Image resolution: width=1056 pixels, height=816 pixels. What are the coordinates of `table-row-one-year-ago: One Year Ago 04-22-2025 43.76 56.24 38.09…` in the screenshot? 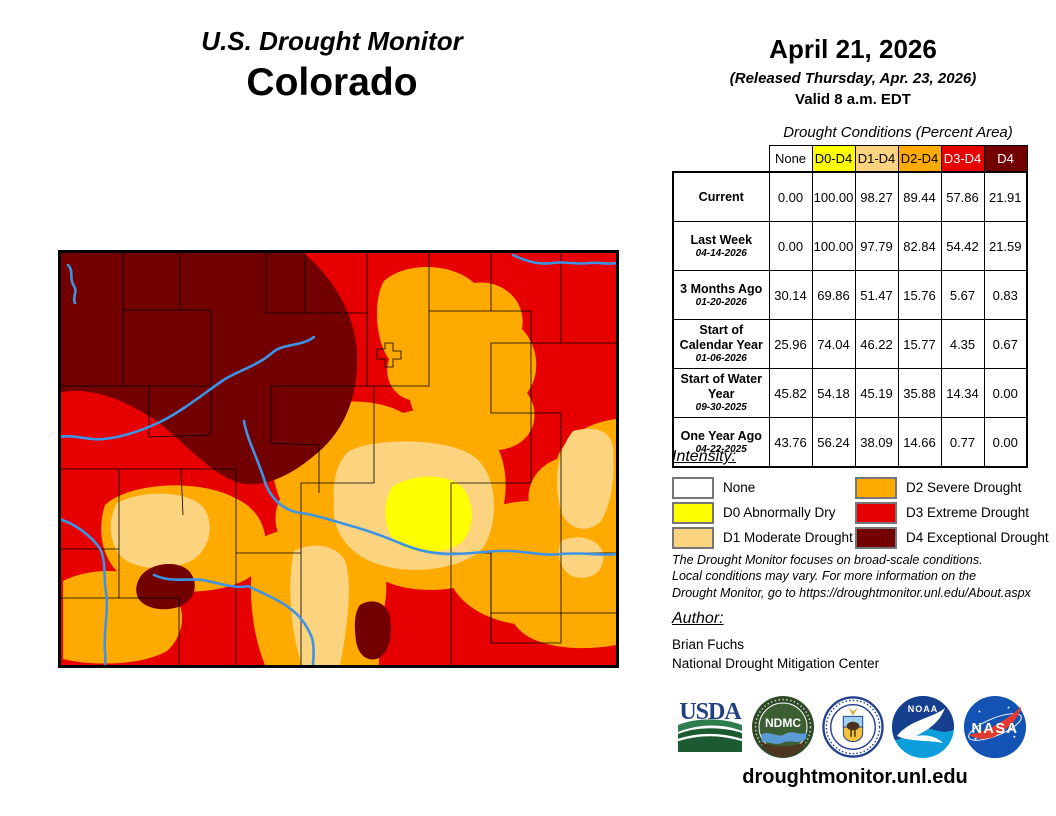 It's located at (850, 442).